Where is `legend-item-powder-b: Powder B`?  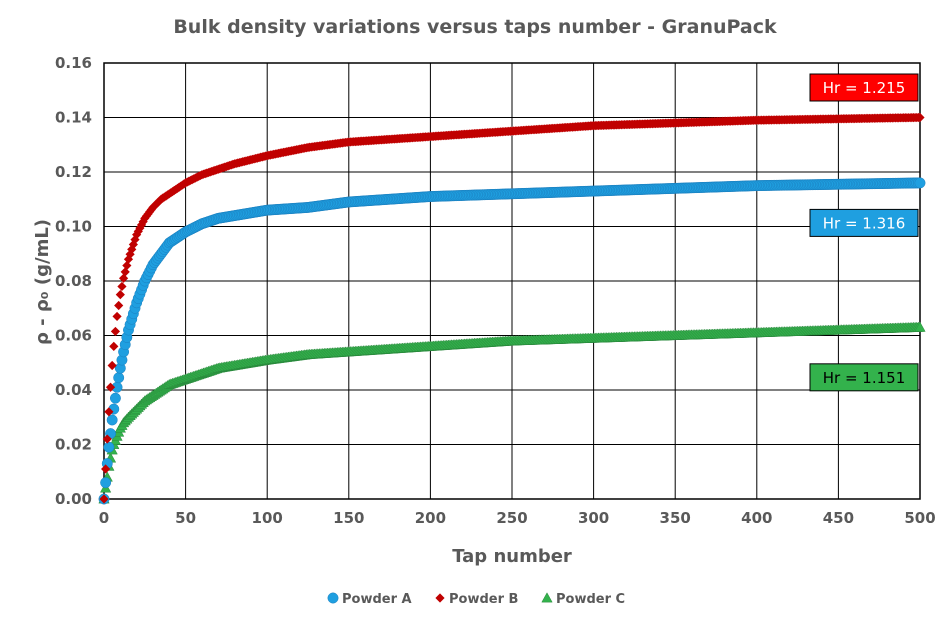
legend-item-powder-b: Powder B is located at coordinates (476, 599).